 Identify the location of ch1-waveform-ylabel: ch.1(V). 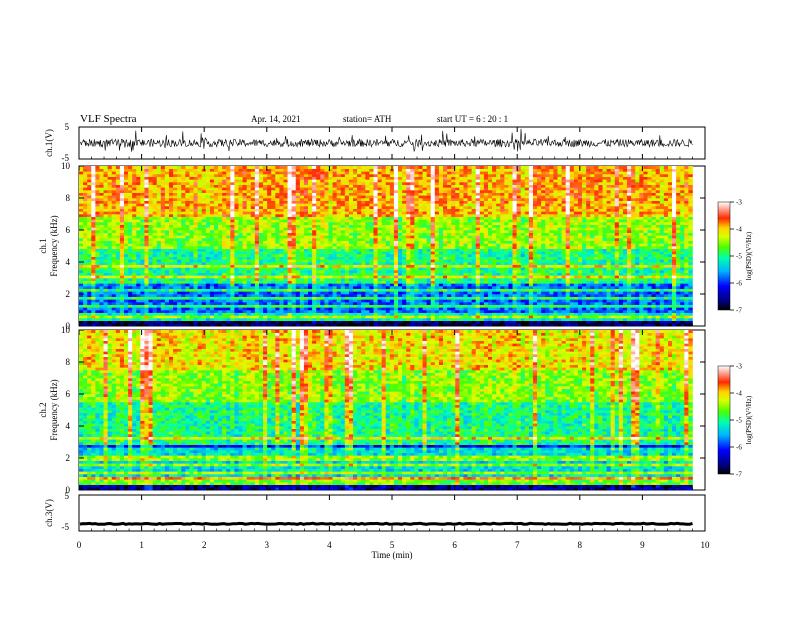
(49, 143).